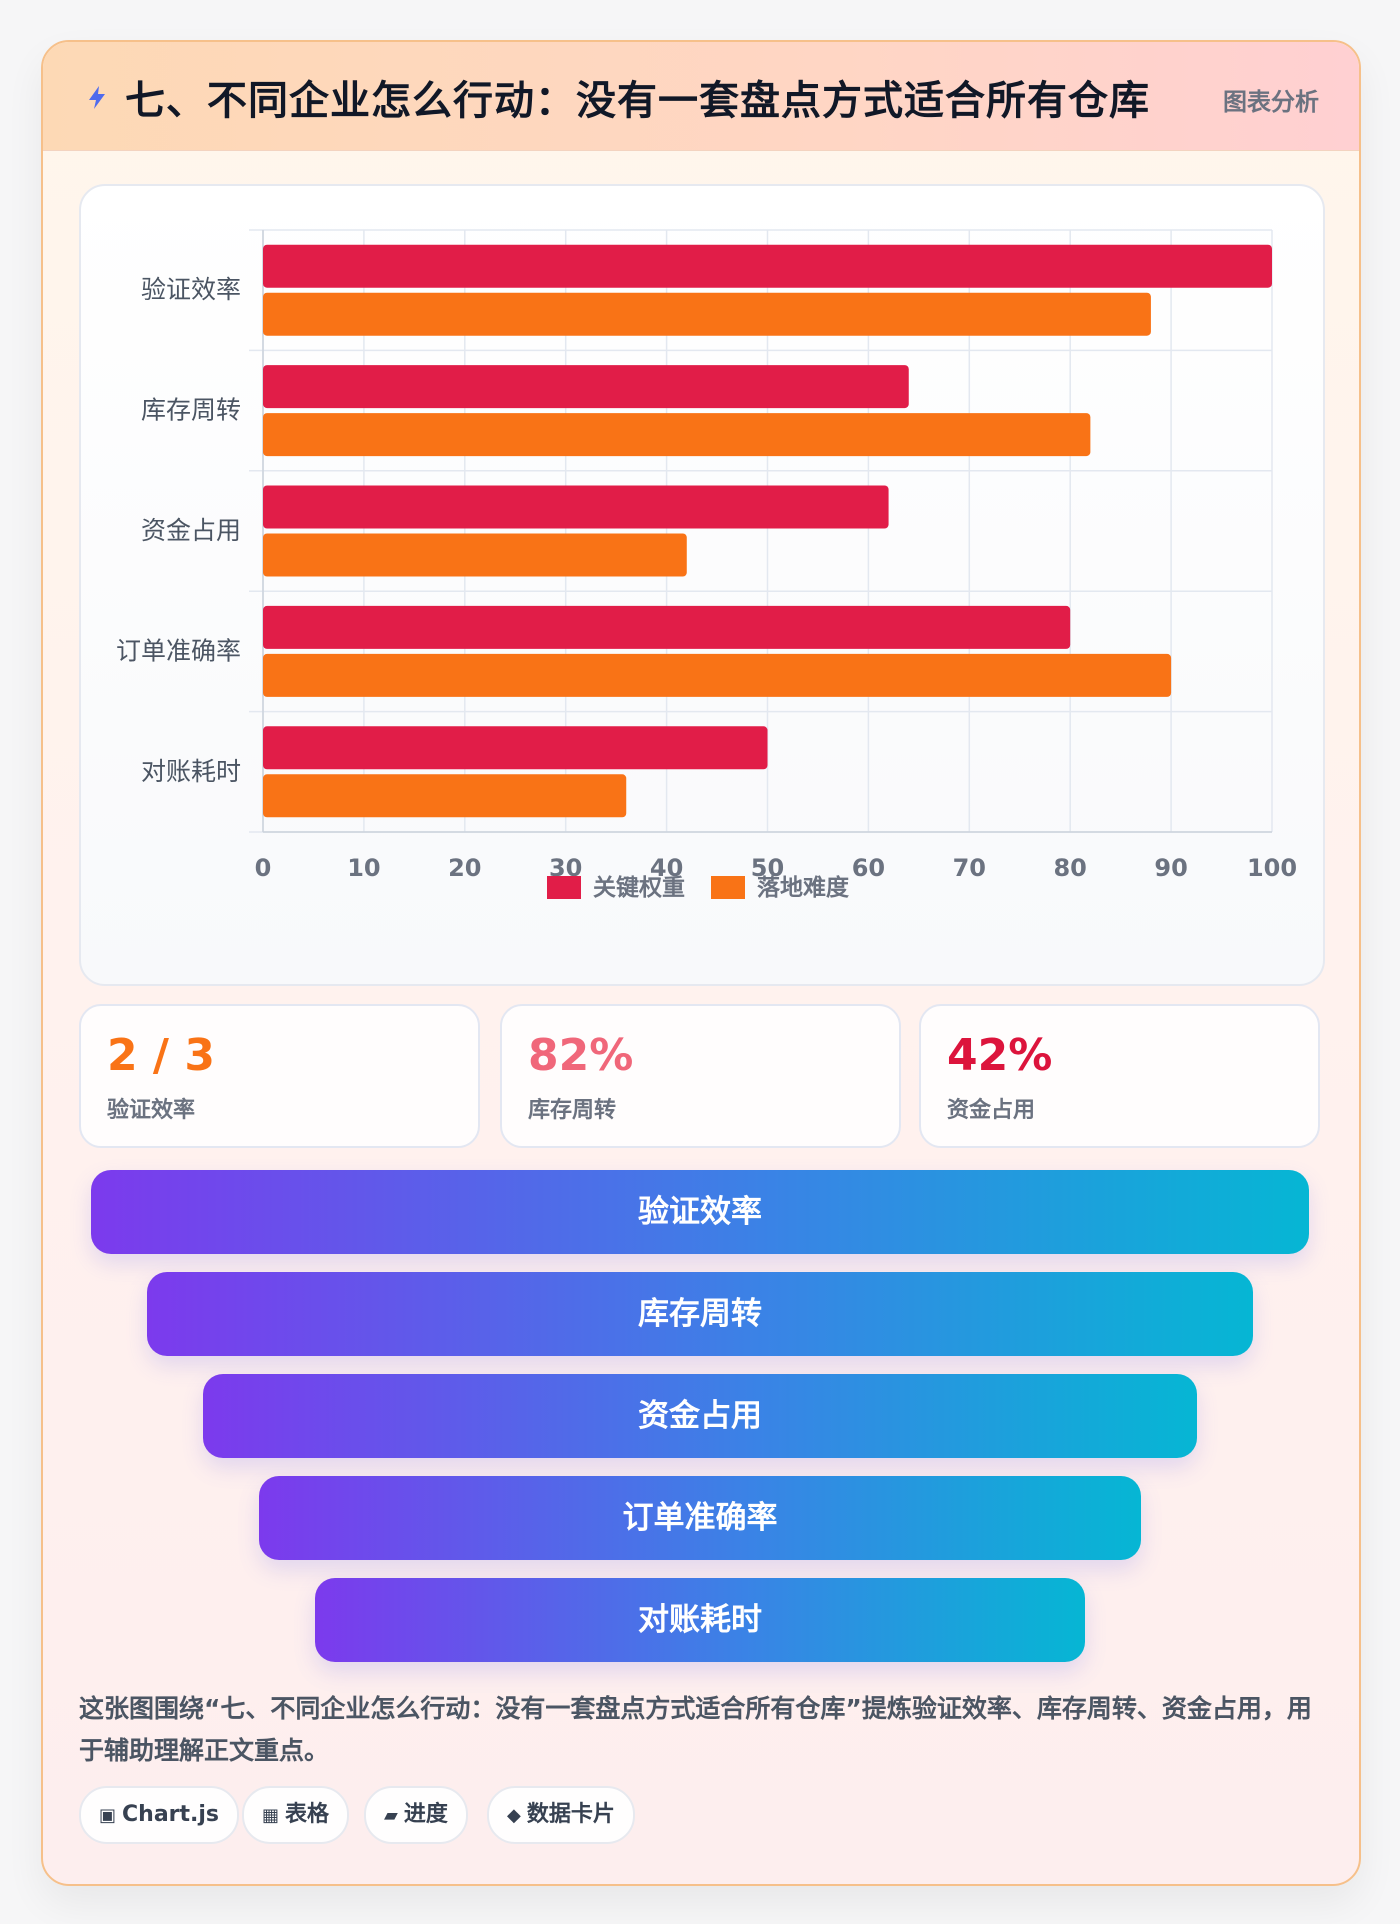  What do you see at coordinates (178, 650) in the screenshot?
I see `y-tick-label: 订单准确率` at bounding box center [178, 650].